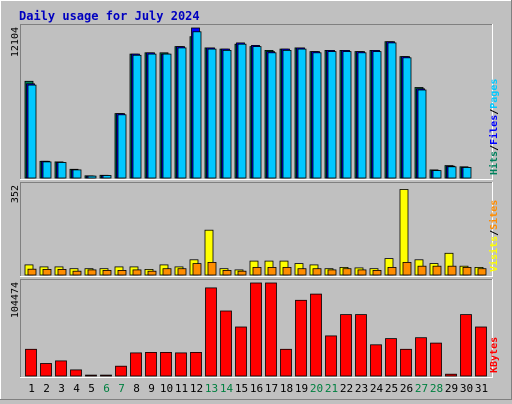  What do you see at coordinates (136, 388) in the screenshot?
I see `x-tick-label-day-8: 8` at bounding box center [136, 388].